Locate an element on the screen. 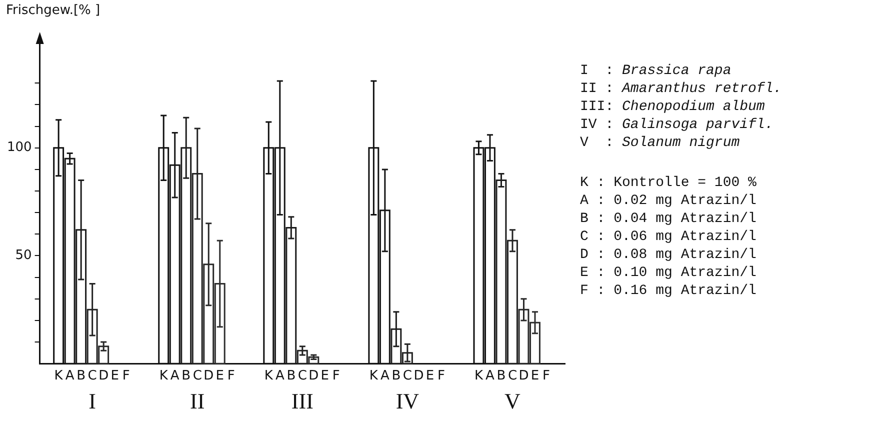 Image resolution: width=891 pixels, height=448 pixels. text: II : Amaranthus retrofl. is located at coordinates (681, 89).